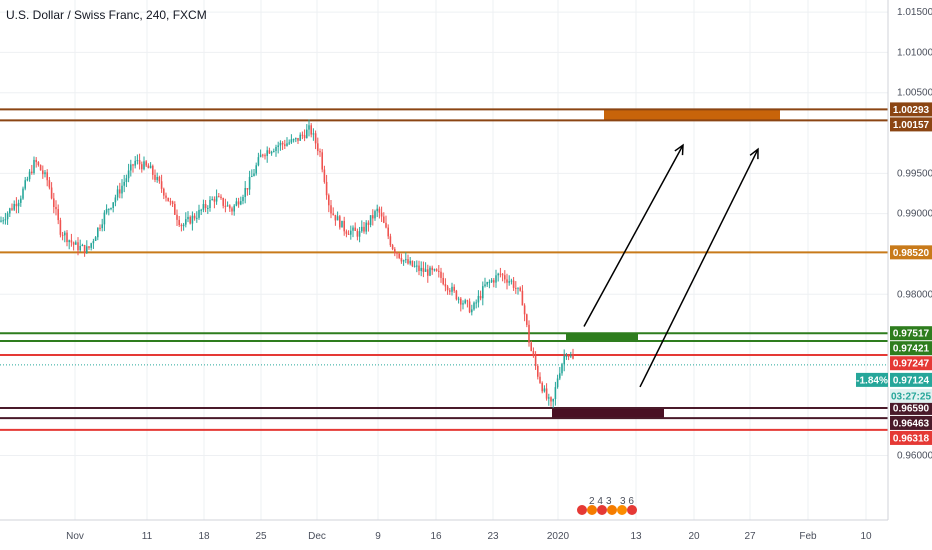 Image resolution: width=932 pixels, height=550 pixels. I want to click on time-tick-label: 9, so click(378, 536).